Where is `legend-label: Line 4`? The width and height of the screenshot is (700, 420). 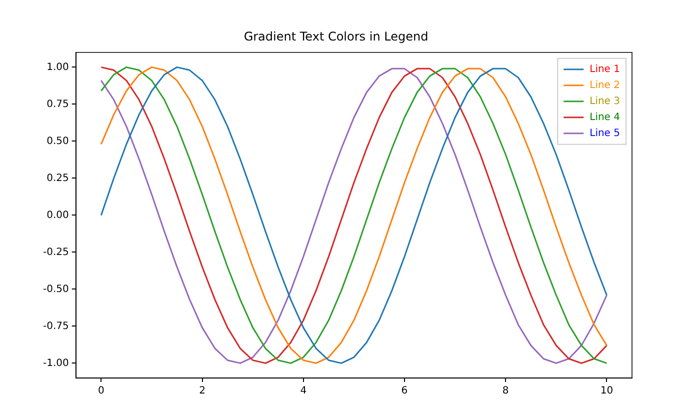
legend-label: Line 4 is located at coordinates (605, 117).